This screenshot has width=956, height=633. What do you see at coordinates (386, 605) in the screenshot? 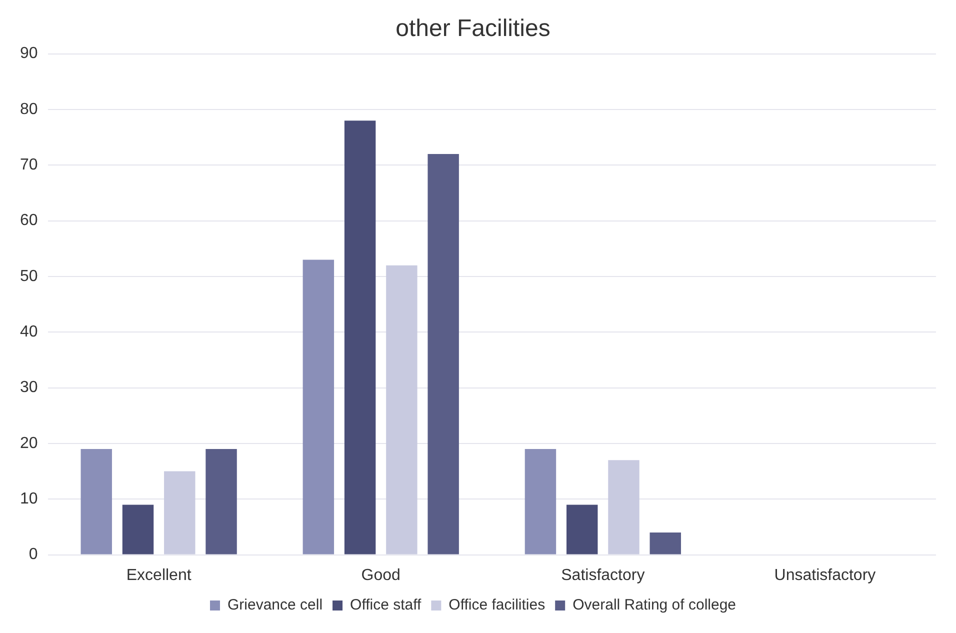
I see `legend-label: Office staff` at bounding box center [386, 605].